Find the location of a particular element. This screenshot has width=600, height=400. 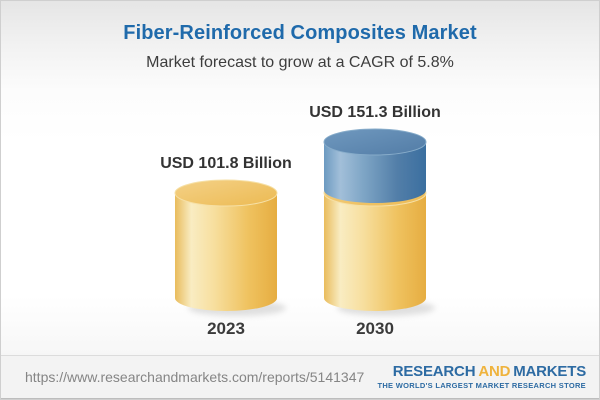

category-label-2030: 2030 is located at coordinates (375, 328).